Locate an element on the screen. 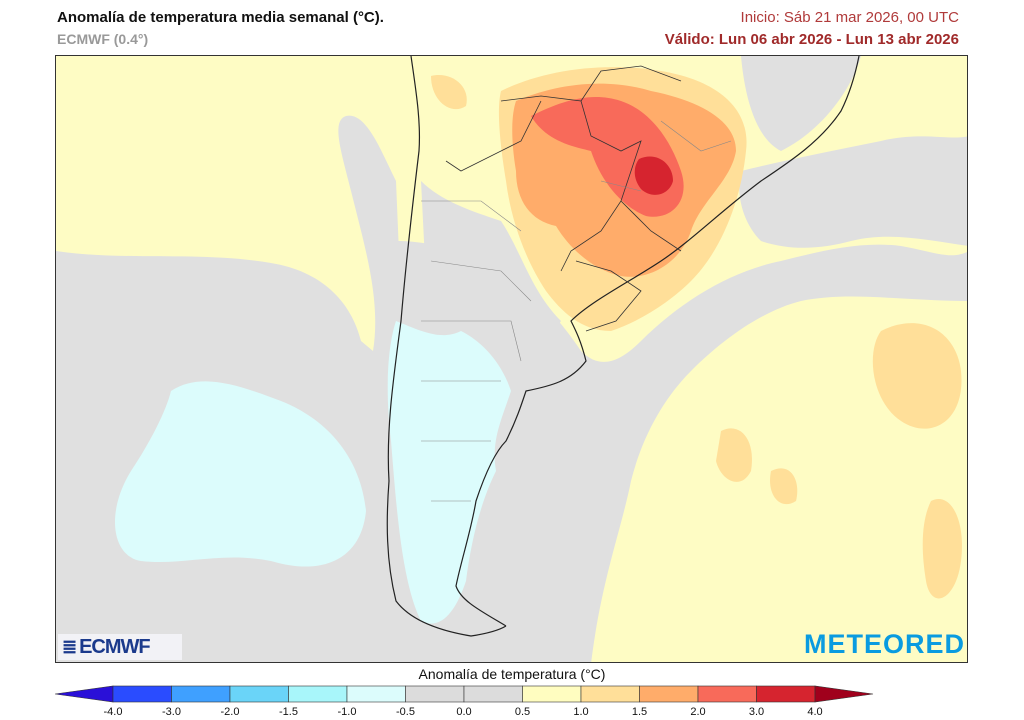  colorbar-tick-label: -1.5 is located at coordinates (288, 712).